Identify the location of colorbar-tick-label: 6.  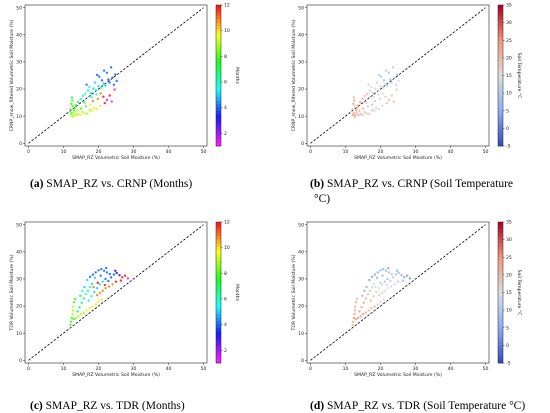
(225, 300).